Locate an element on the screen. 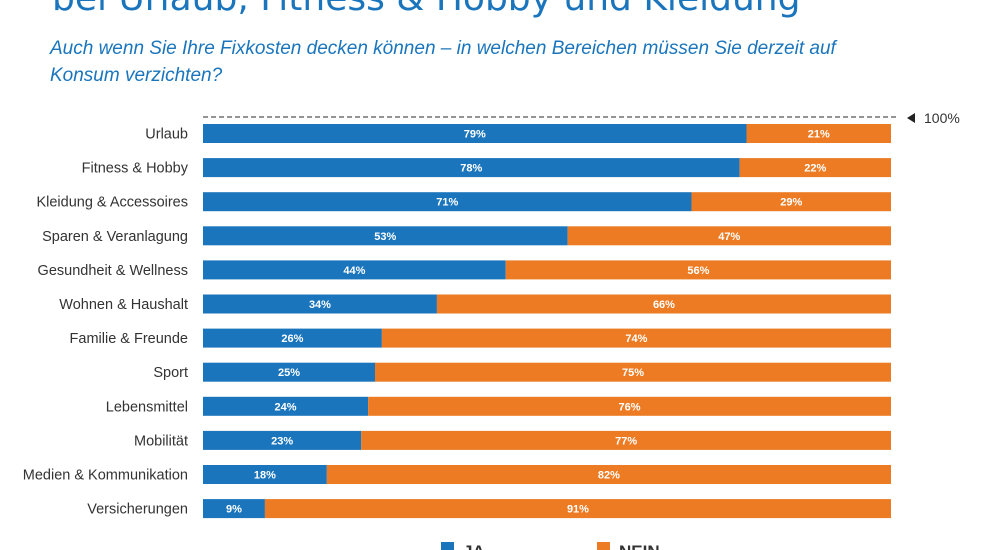 This screenshot has height=550, width=1000. data-label: 9% is located at coordinates (234, 510).